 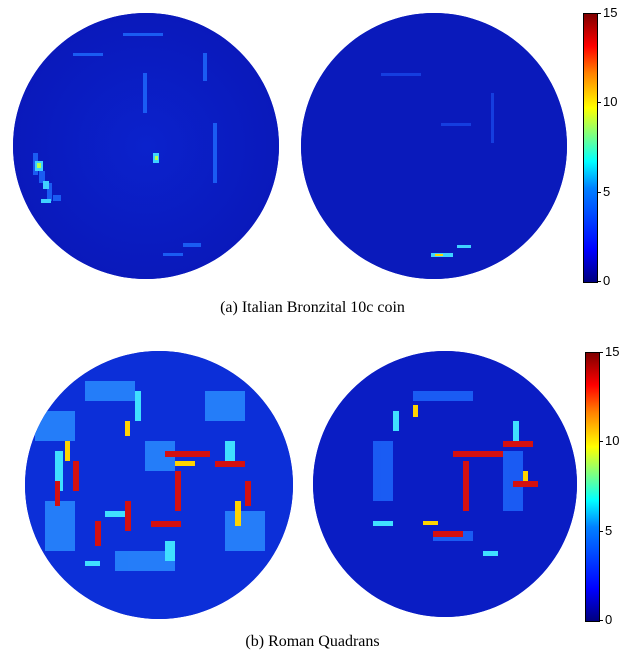 I want to click on colorbar-b-label-10: 10, so click(x=612, y=440).